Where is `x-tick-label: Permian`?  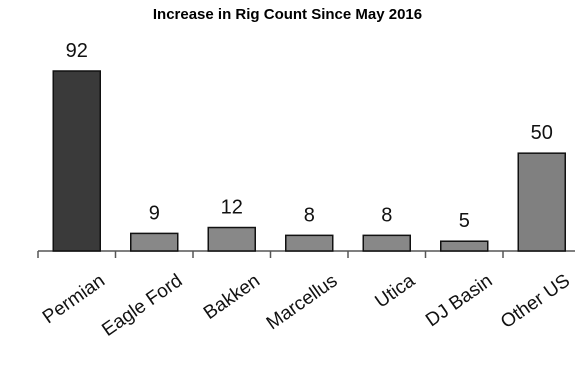
x-tick-label: Permian is located at coordinates (74, 299).